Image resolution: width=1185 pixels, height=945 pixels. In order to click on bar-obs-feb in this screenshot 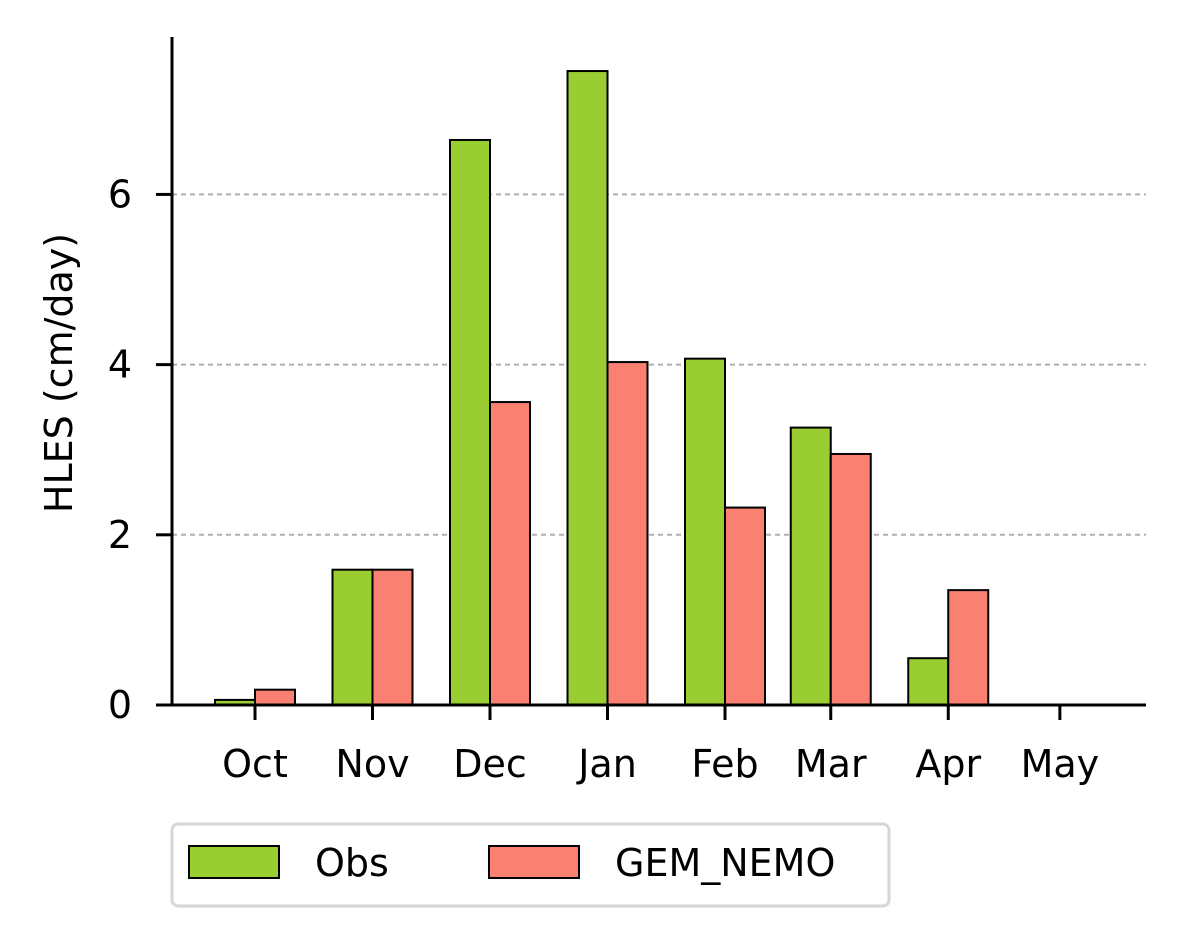, I will do `click(705, 531)`.